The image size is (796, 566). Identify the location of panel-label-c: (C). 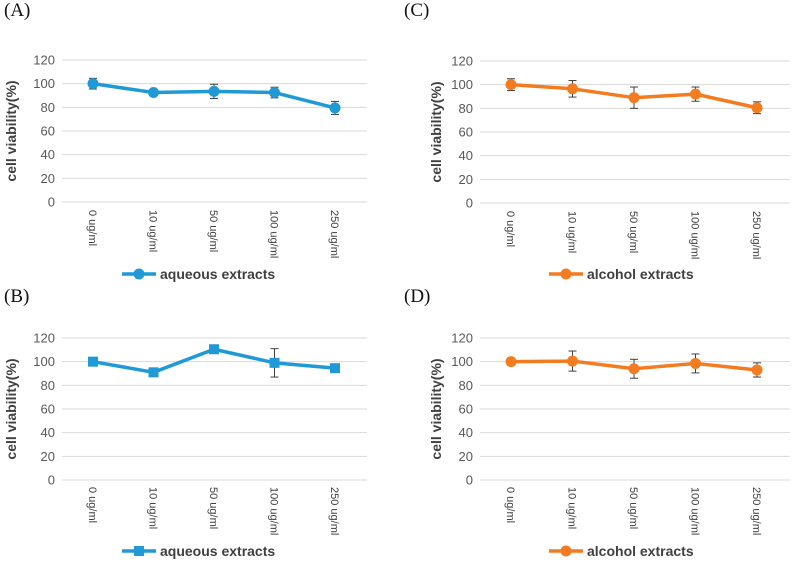
(417, 10).